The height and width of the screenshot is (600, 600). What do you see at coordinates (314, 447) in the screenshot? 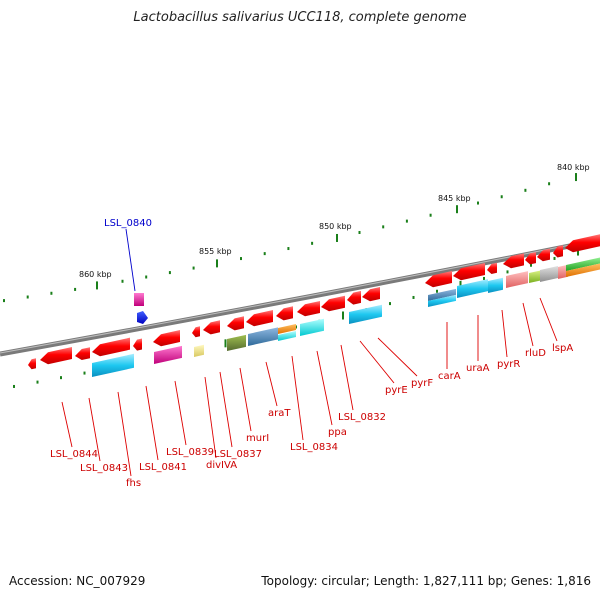
I see `gene-label-LSL_0834: LSL_0834` at bounding box center [314, 447].